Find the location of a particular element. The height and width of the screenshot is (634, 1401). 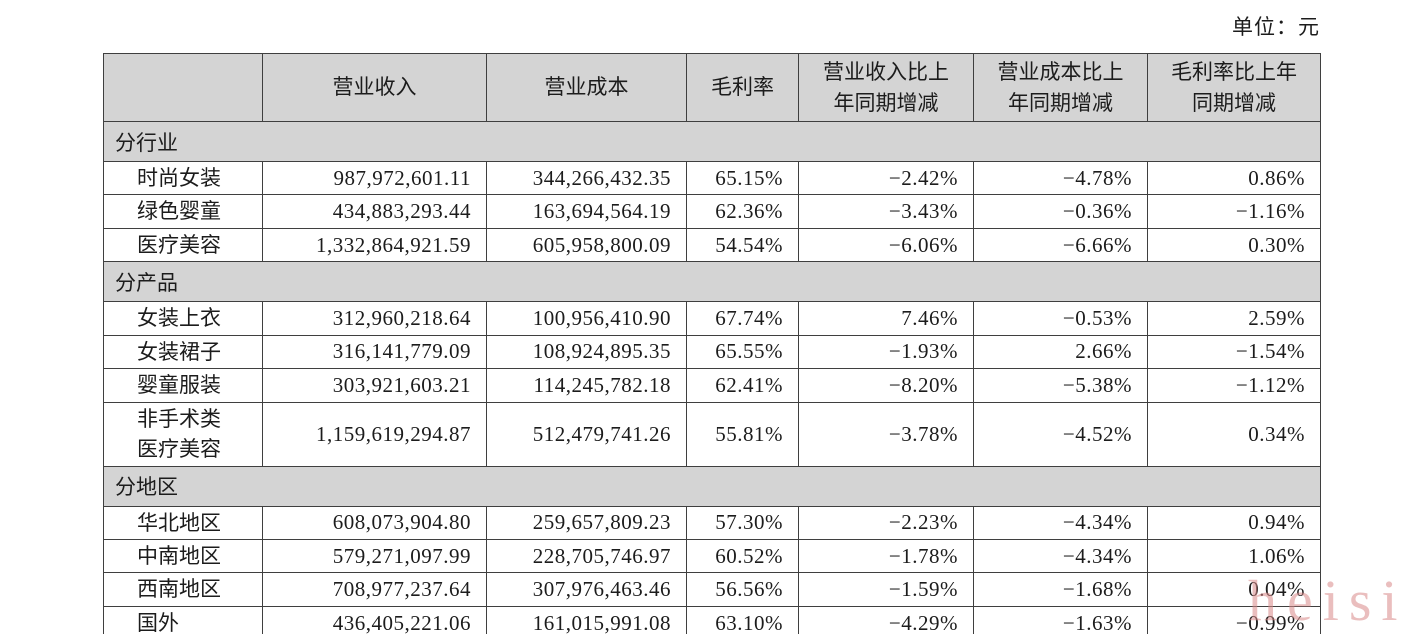

cell-value: −0.36% is located at coordinates (1060, 211).